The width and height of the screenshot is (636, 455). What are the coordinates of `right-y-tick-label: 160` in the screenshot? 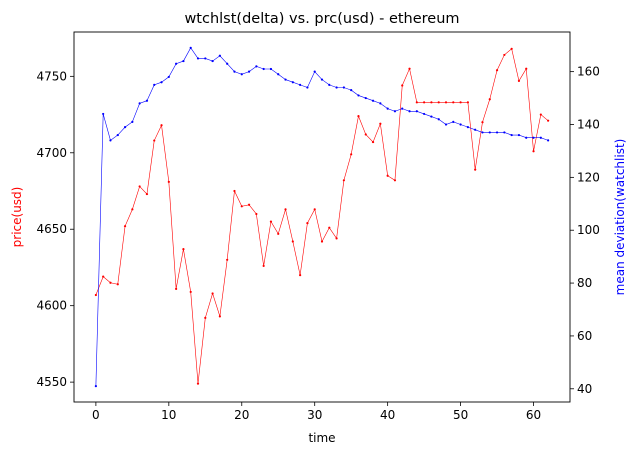 It's located at (588, 72).